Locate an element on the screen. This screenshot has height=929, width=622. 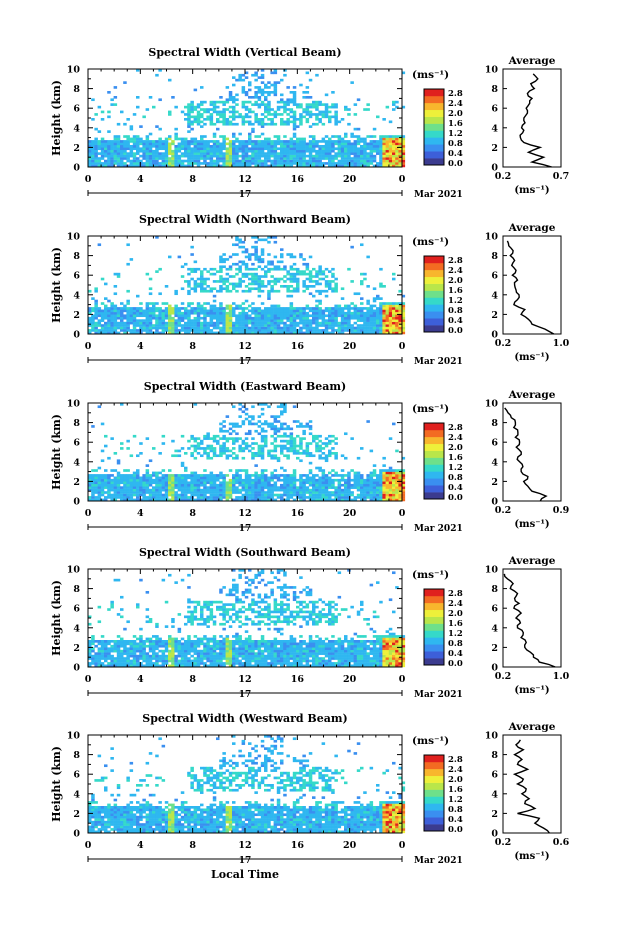
x-tick-label: 12 is located at coordinates (244, 346).